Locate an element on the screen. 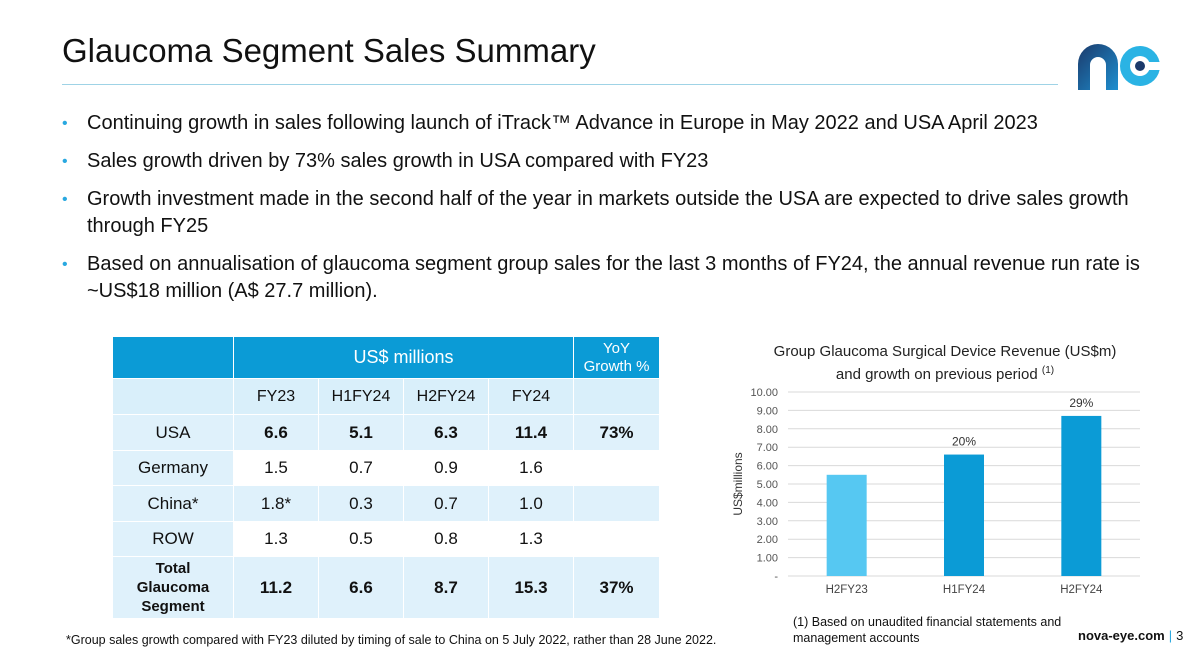 Image resolution: width=1200 pixels, height=664 pixels. column-header: H1FY24 is located at coordinates (361, 396).